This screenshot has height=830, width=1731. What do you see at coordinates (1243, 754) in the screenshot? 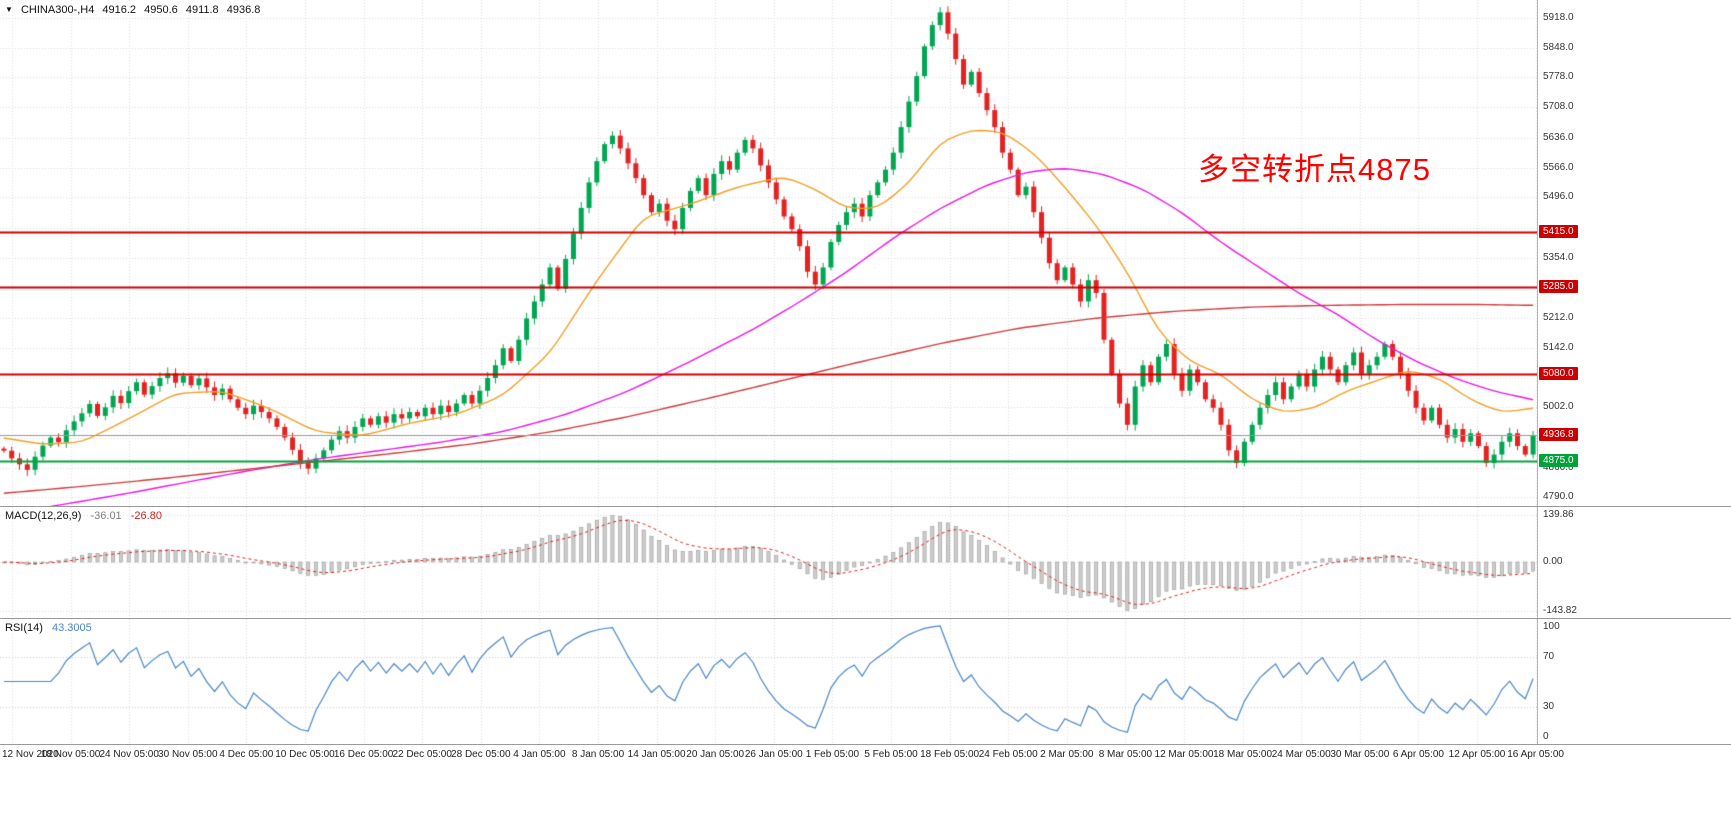
I see `time-axis-label: 18 Mar 05:00` at bounding box center [1243, 754].